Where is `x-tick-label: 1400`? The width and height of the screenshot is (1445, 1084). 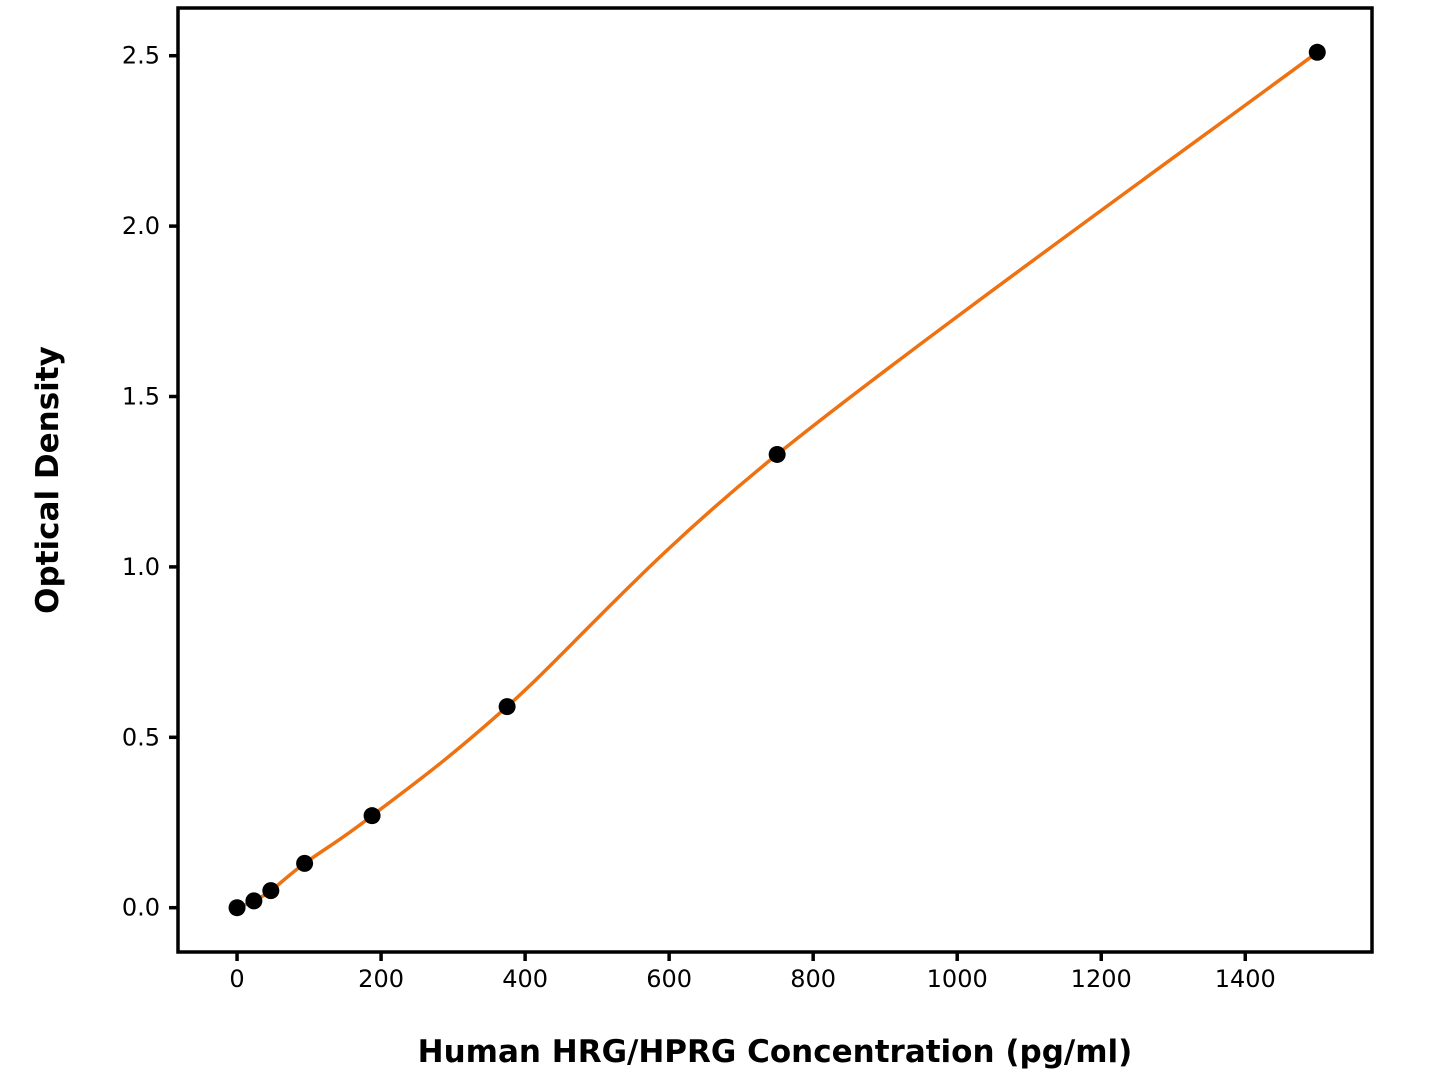
x-tick-label: 1400 is located at coordinates (1245, 979).